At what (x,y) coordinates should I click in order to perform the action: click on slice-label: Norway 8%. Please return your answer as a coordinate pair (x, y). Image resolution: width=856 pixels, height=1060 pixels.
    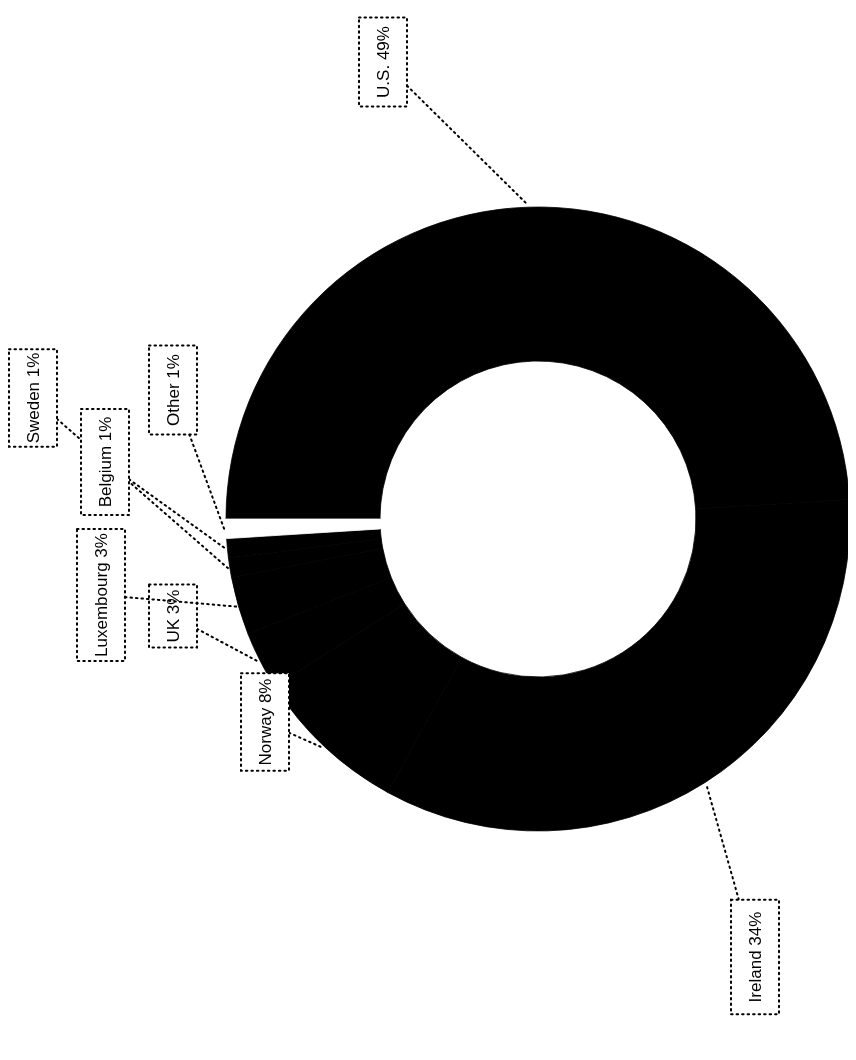
    Looking at the image, I should click on (265, 722).